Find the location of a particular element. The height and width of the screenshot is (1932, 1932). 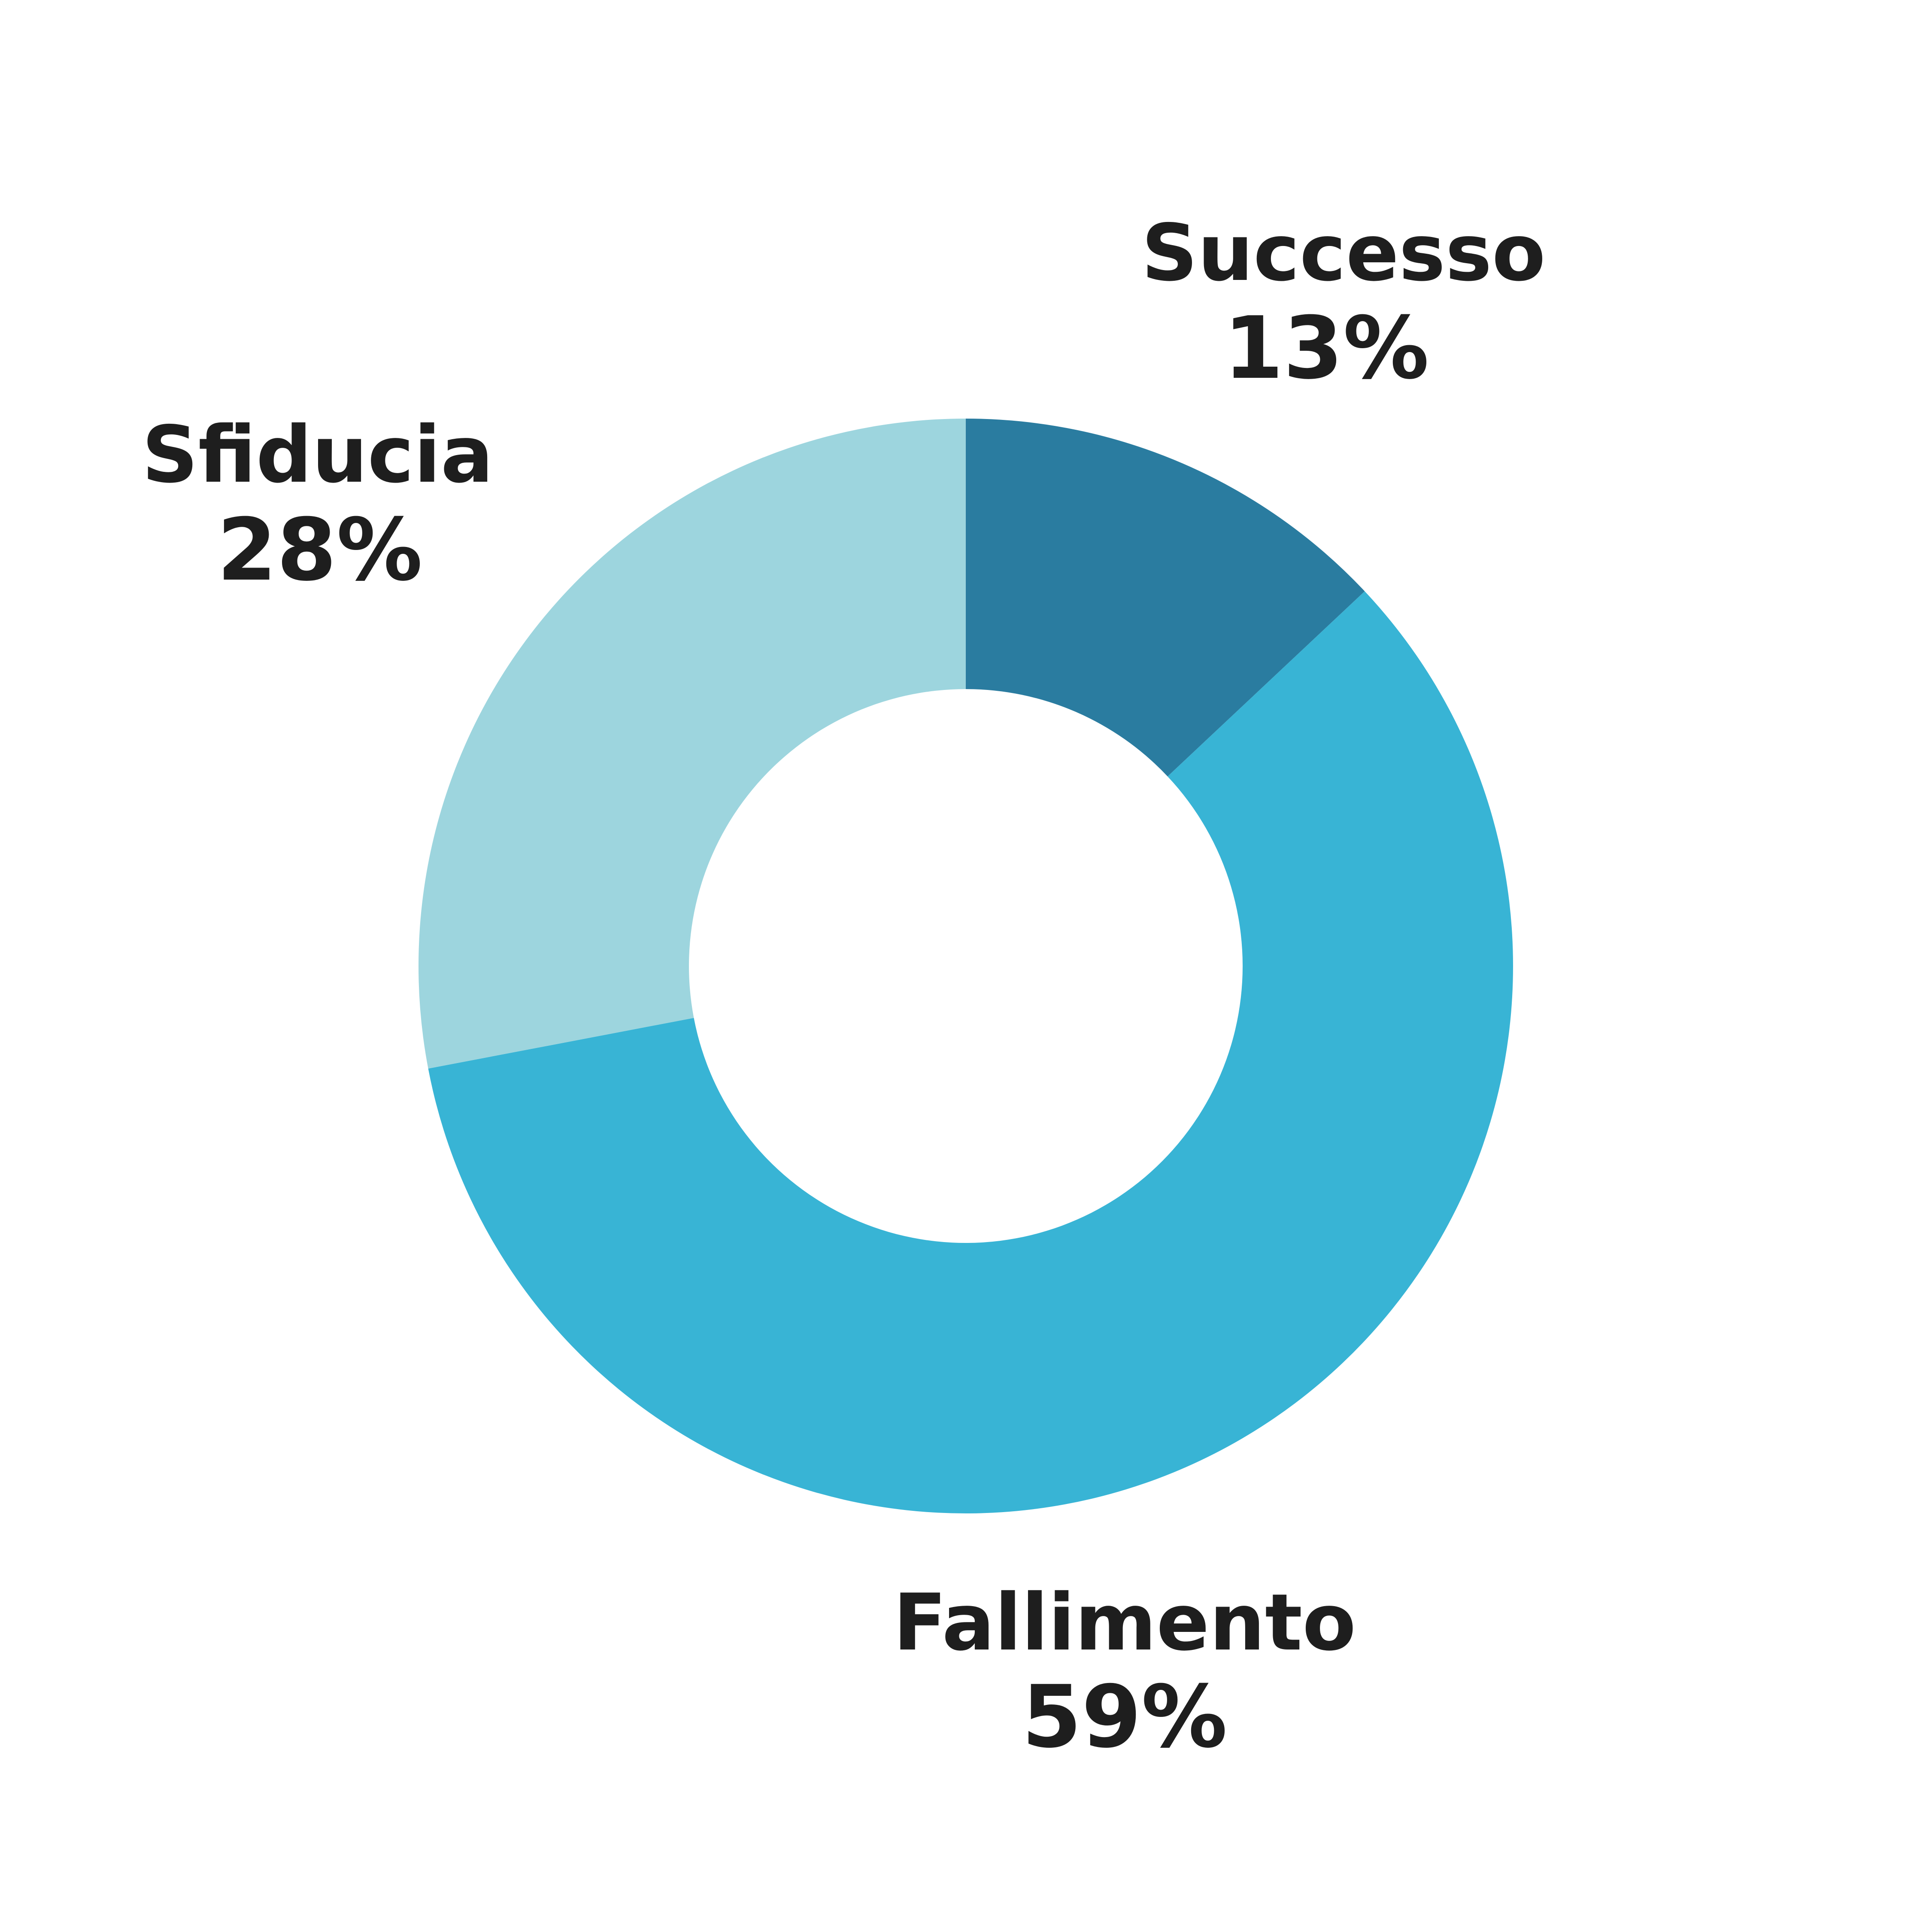

slice-annotation-fallimento: Fallimento 59% is located at coordinates (1124, 1672).